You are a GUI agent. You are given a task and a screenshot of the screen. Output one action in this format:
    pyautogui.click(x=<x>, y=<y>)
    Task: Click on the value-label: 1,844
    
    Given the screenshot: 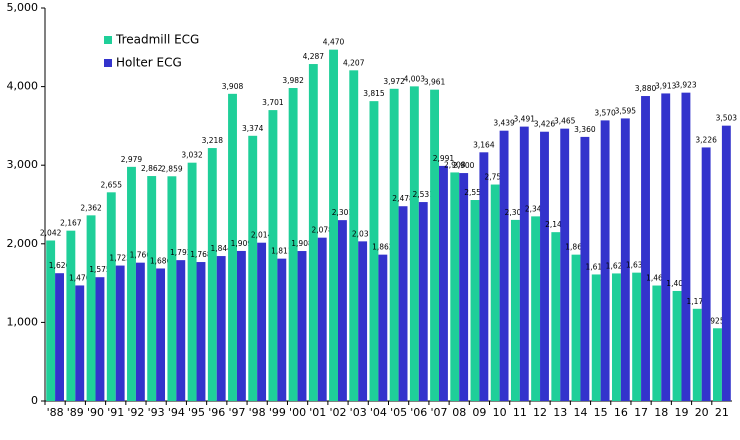 What is the action you would take?
    pyautogui.click(x=221, y=248)
    